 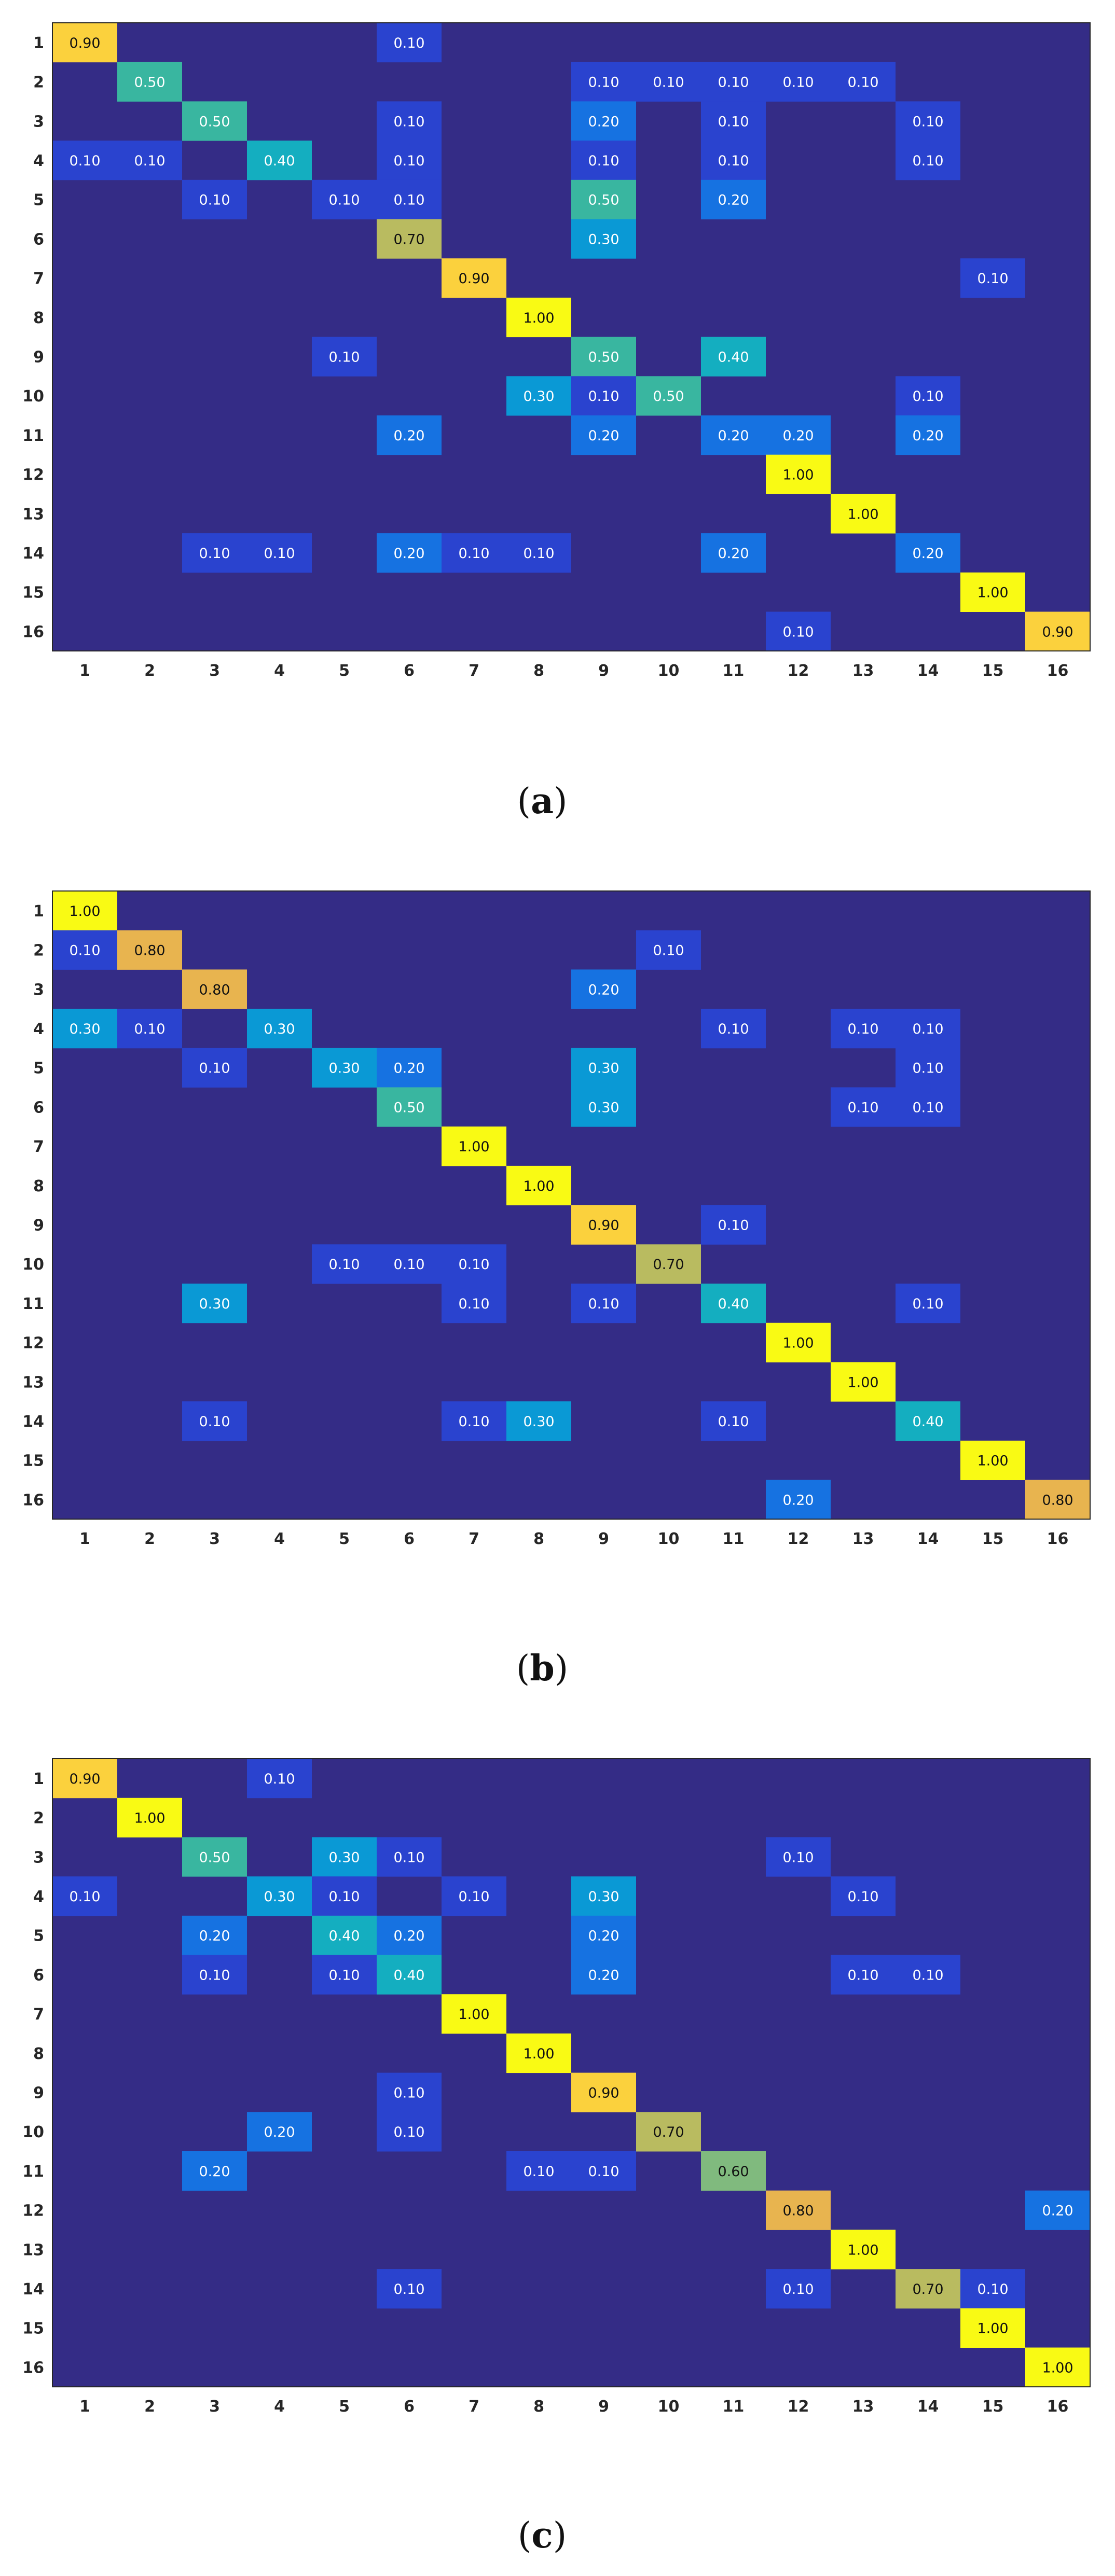 What do you see at coordinates (668, 1265) in the screenshot?
I see `cell-value-label: 0.70` at bounding box center [668, 1265].